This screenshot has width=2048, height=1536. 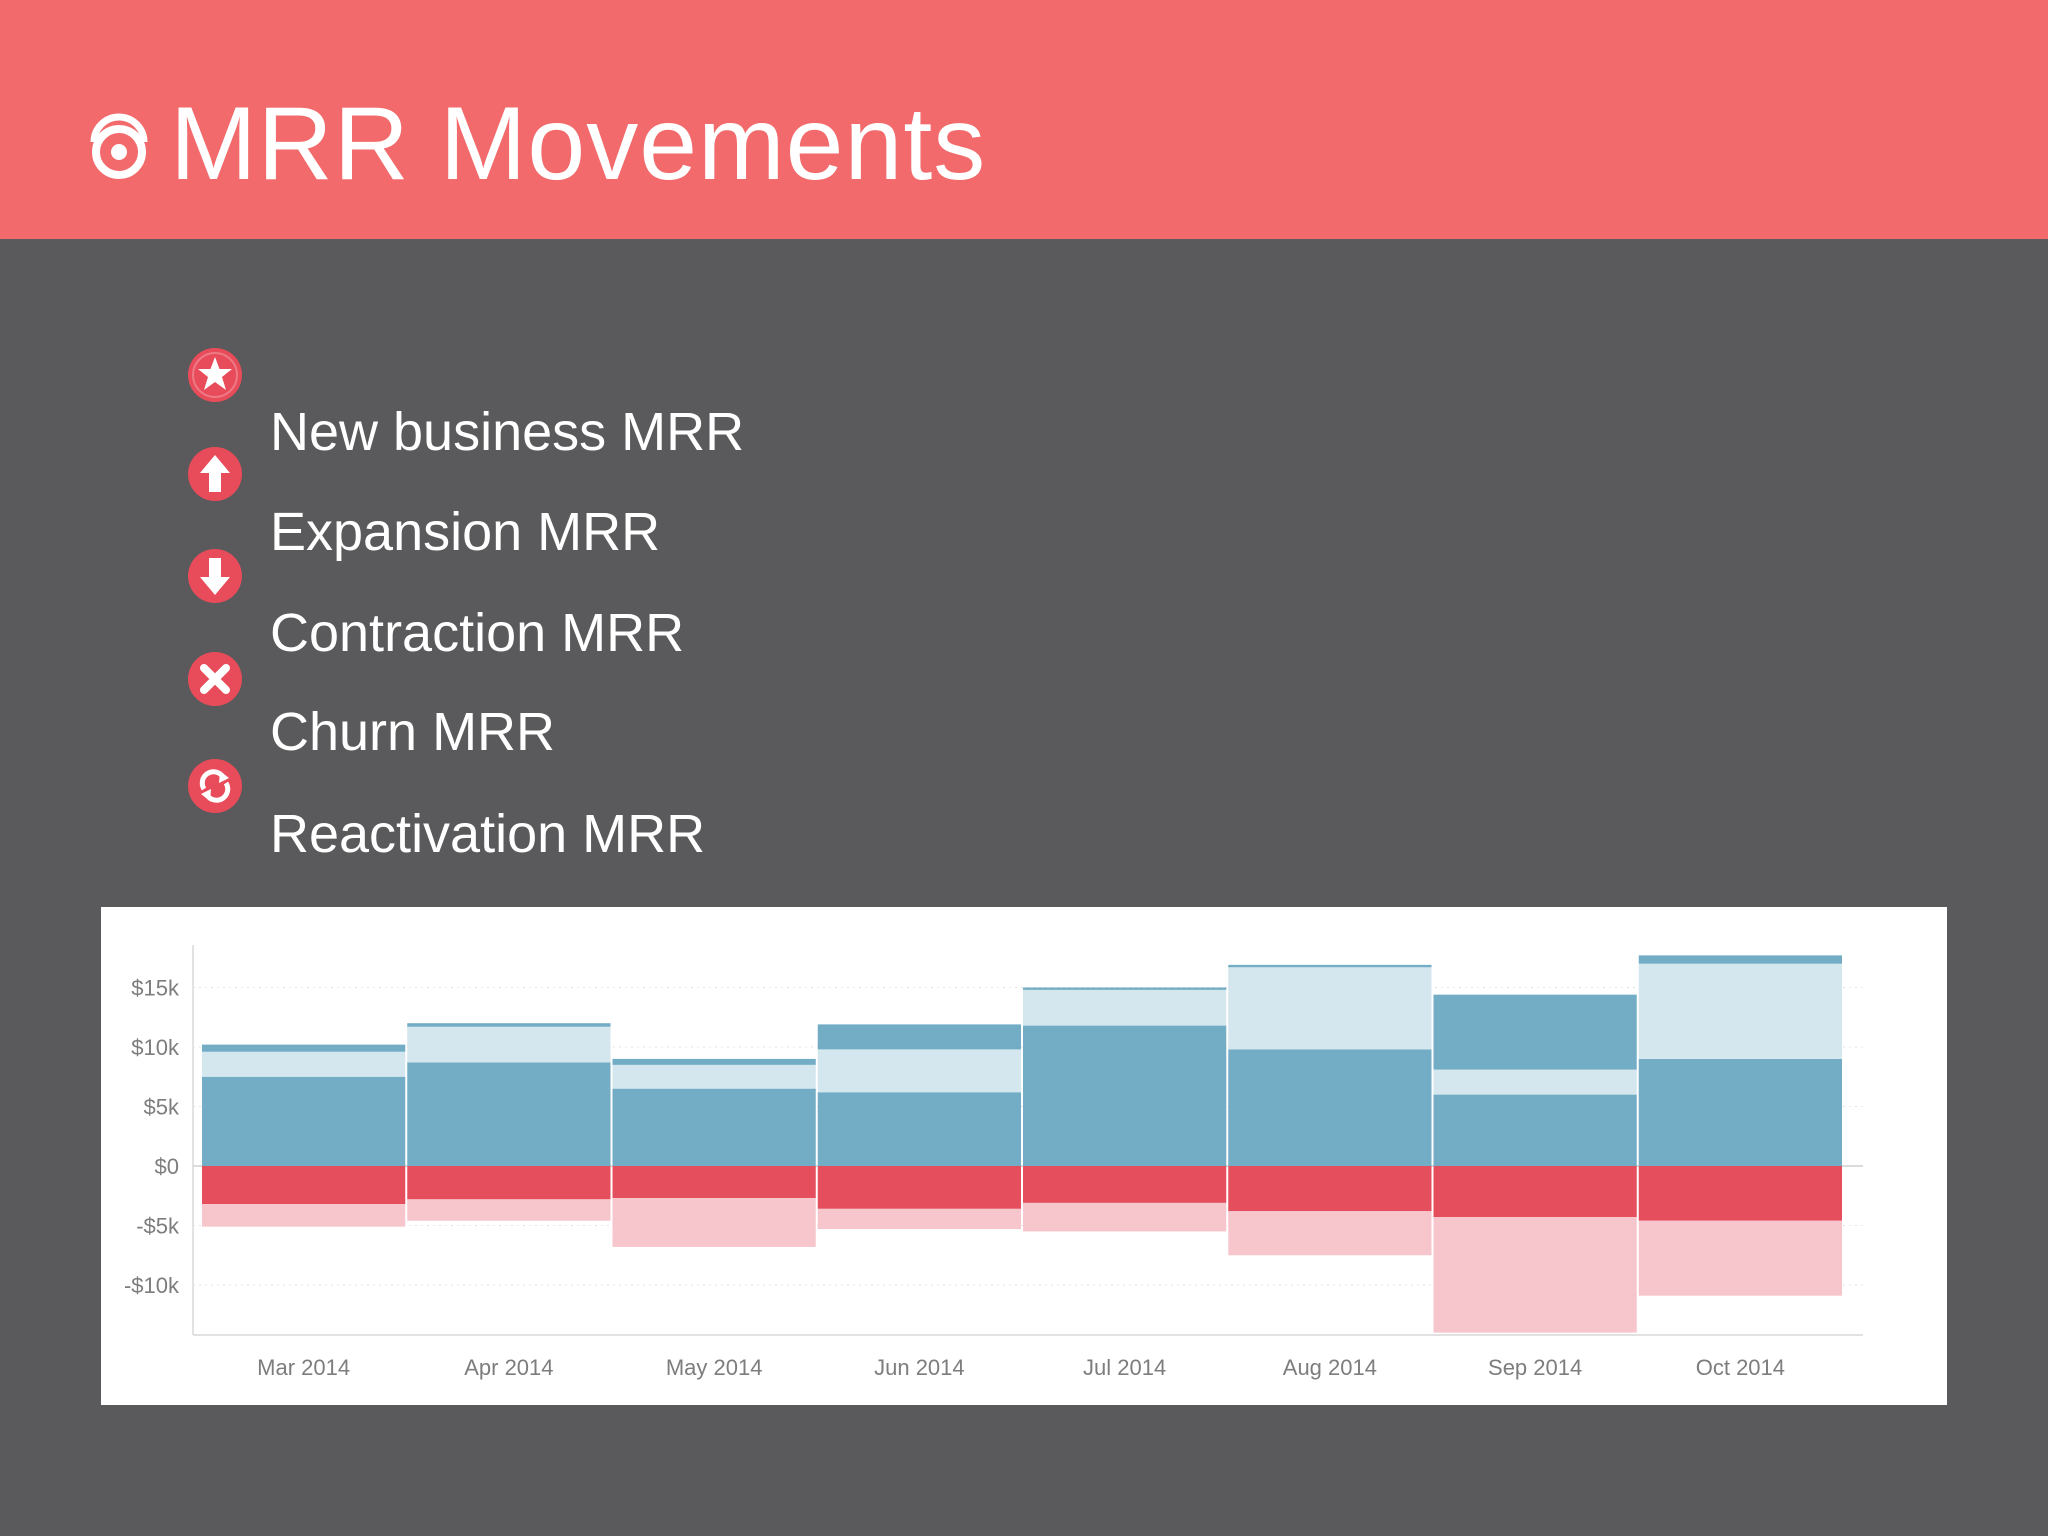 What do you see at coordinates (215, 679) in the screenshot?
I see `close-x-icon` at bounding box center [215, 679].